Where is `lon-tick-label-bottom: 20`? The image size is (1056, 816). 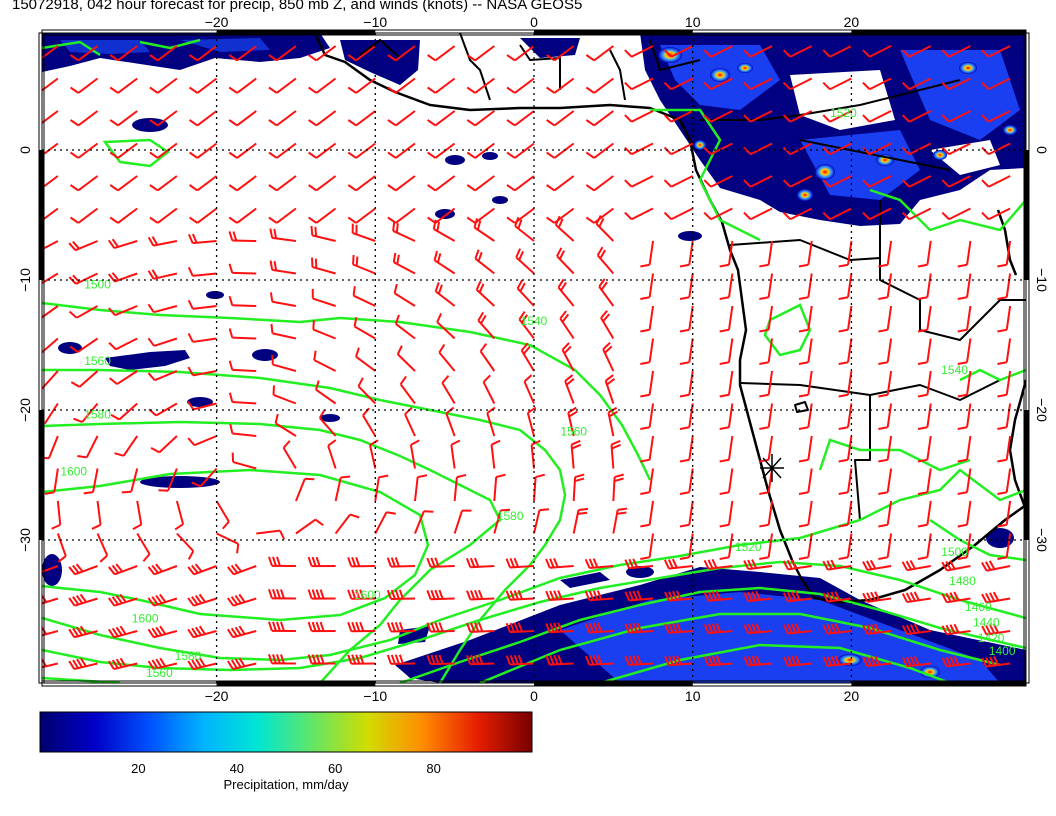 lon-tick-label-bottom: 20 is located at coordinates (852, 696).